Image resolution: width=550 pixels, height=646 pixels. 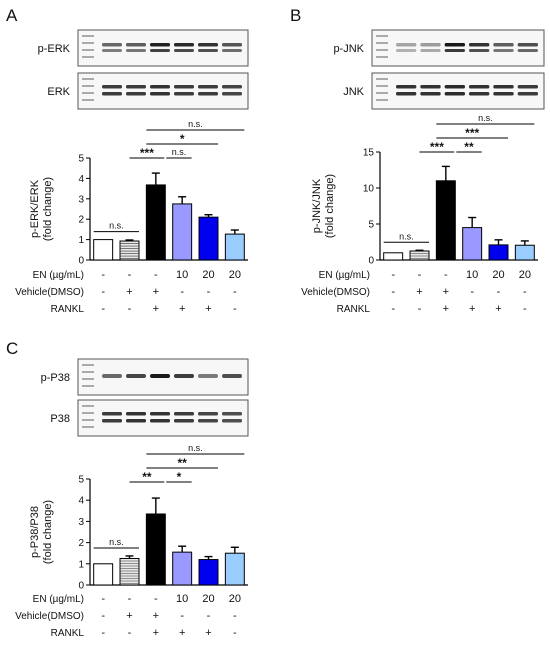 What do you see at coordinates (12, 15) in the screenshot?
I see `panel-letter: A` at bounding box center [12, 15].